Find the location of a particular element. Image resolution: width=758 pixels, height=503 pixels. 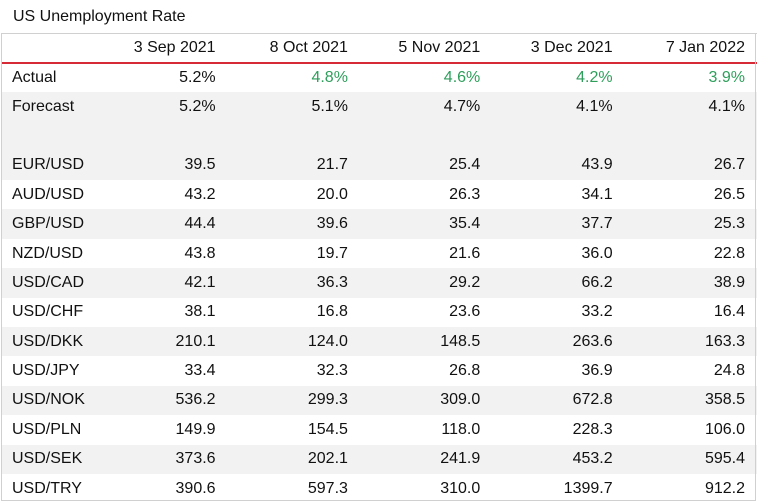

separator-row is located at coordinates (379, 136).